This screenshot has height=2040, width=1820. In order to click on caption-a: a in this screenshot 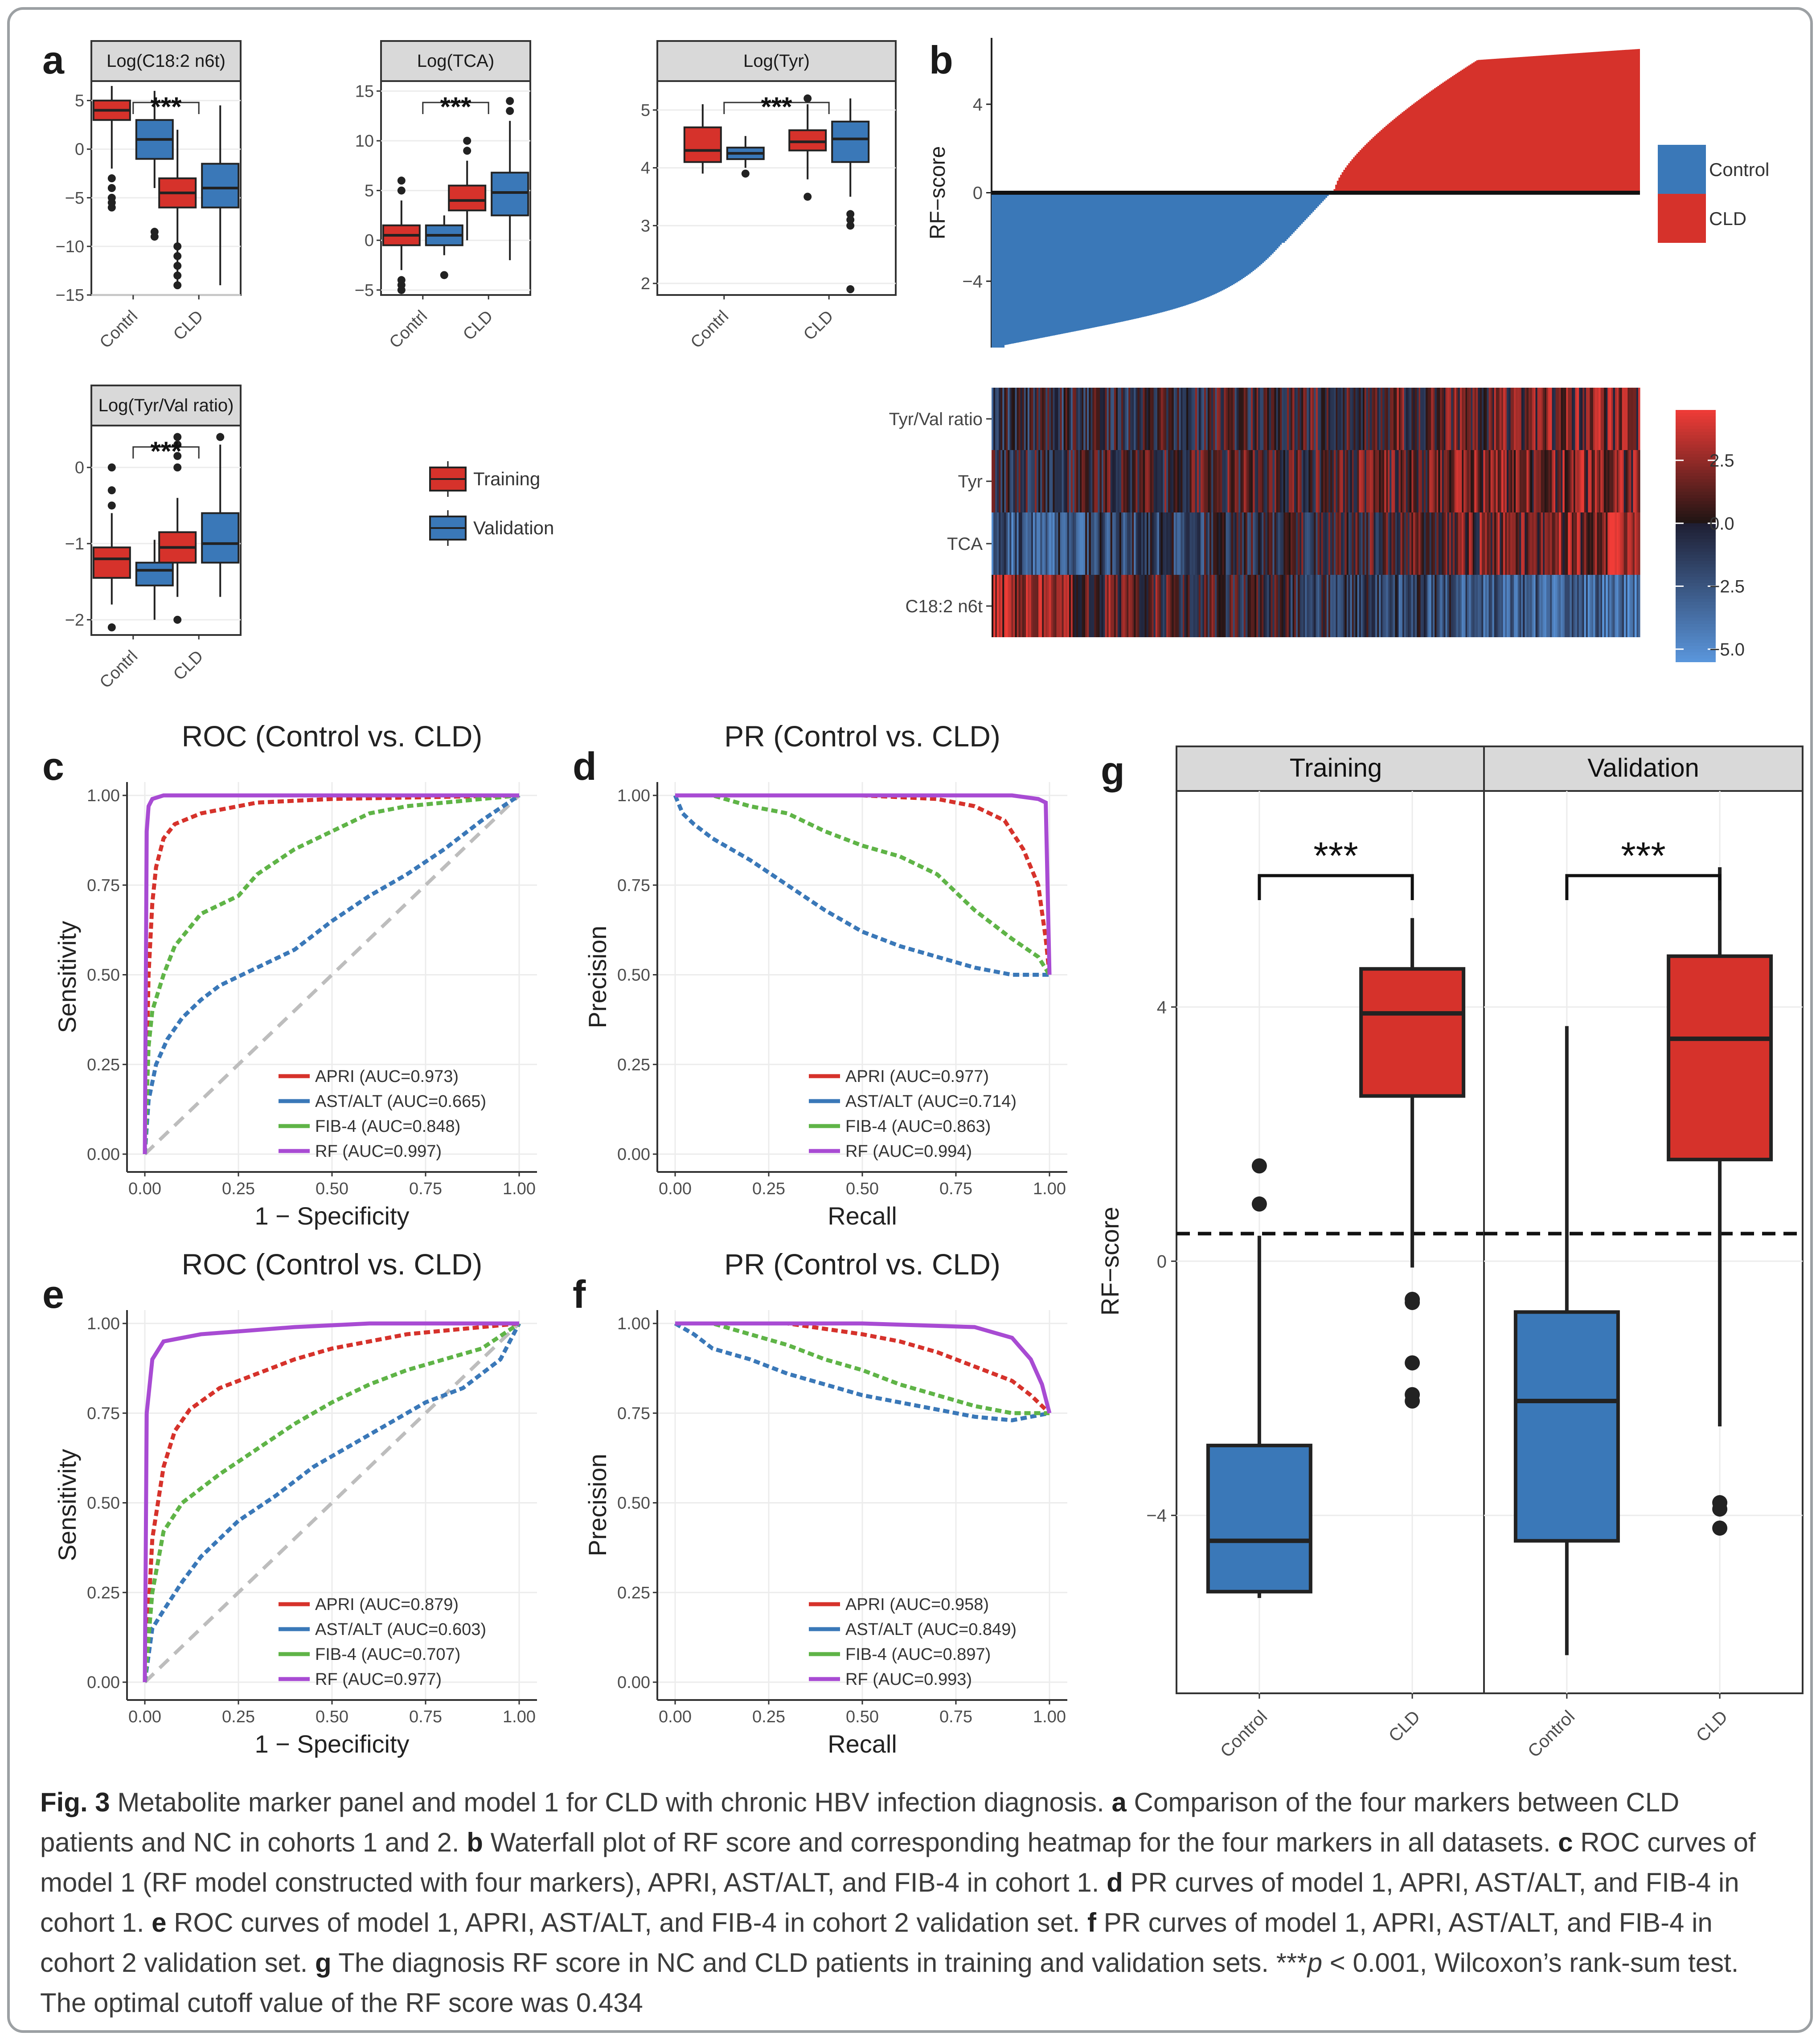, I will do `click(1119, 1802)`.